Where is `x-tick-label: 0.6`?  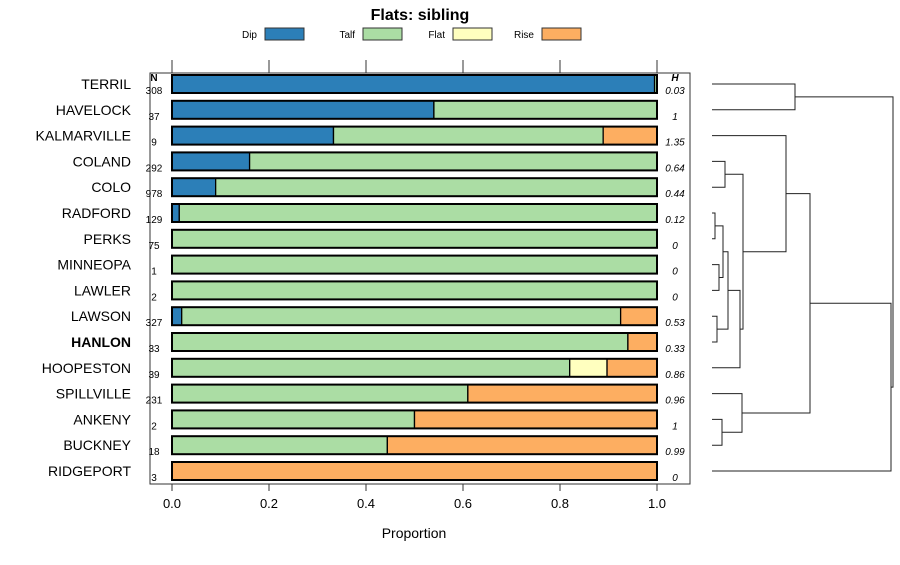
x-tick-label: 0.6 is located at coordinates (463, 503).